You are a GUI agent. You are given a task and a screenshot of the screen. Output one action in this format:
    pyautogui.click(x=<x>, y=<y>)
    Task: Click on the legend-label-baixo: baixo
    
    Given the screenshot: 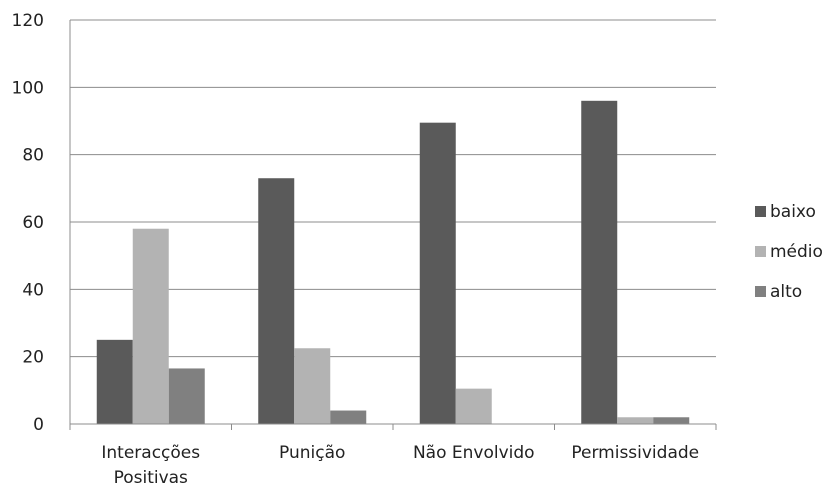 What is the action you would take?
    pyautogui.click(x=793, y=212)
    